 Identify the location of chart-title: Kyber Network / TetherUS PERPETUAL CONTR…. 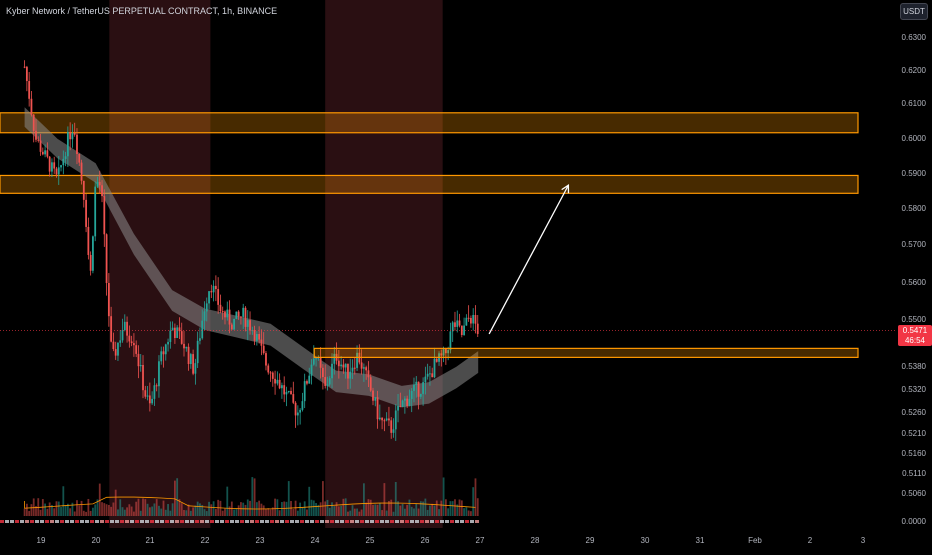
(142, 11).